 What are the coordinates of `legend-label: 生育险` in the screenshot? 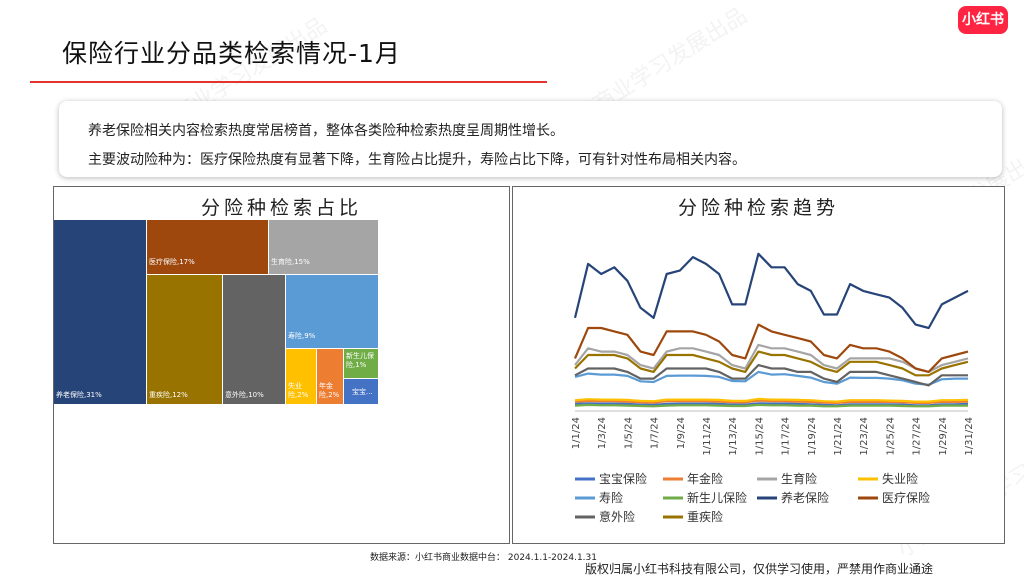 It's located at (799, 478).